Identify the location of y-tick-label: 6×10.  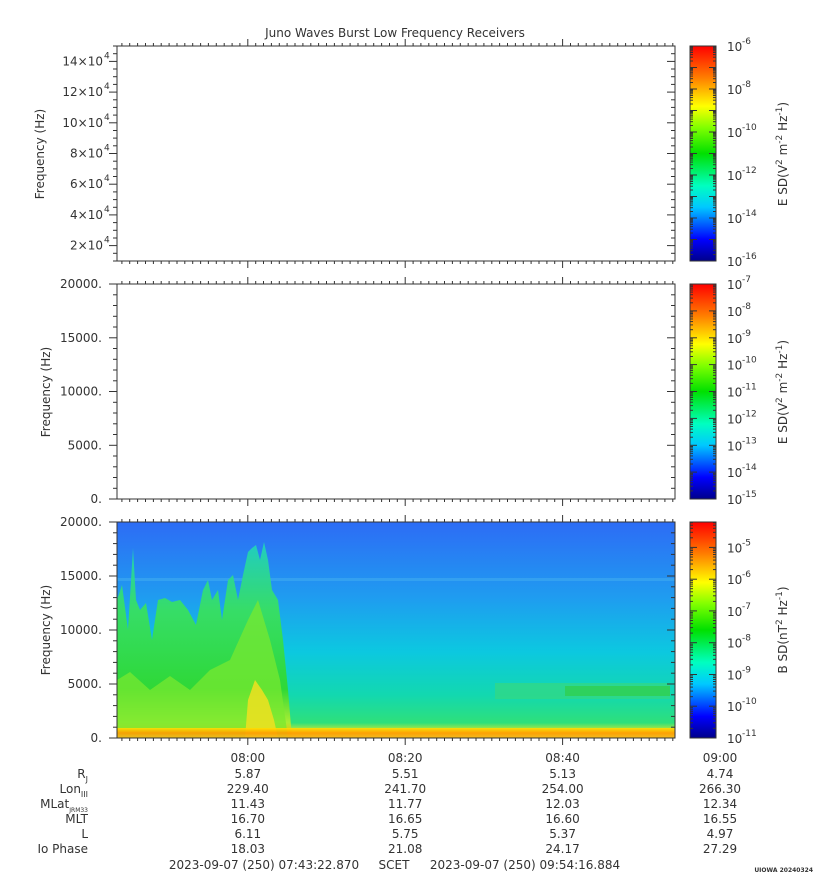
(86, 184).